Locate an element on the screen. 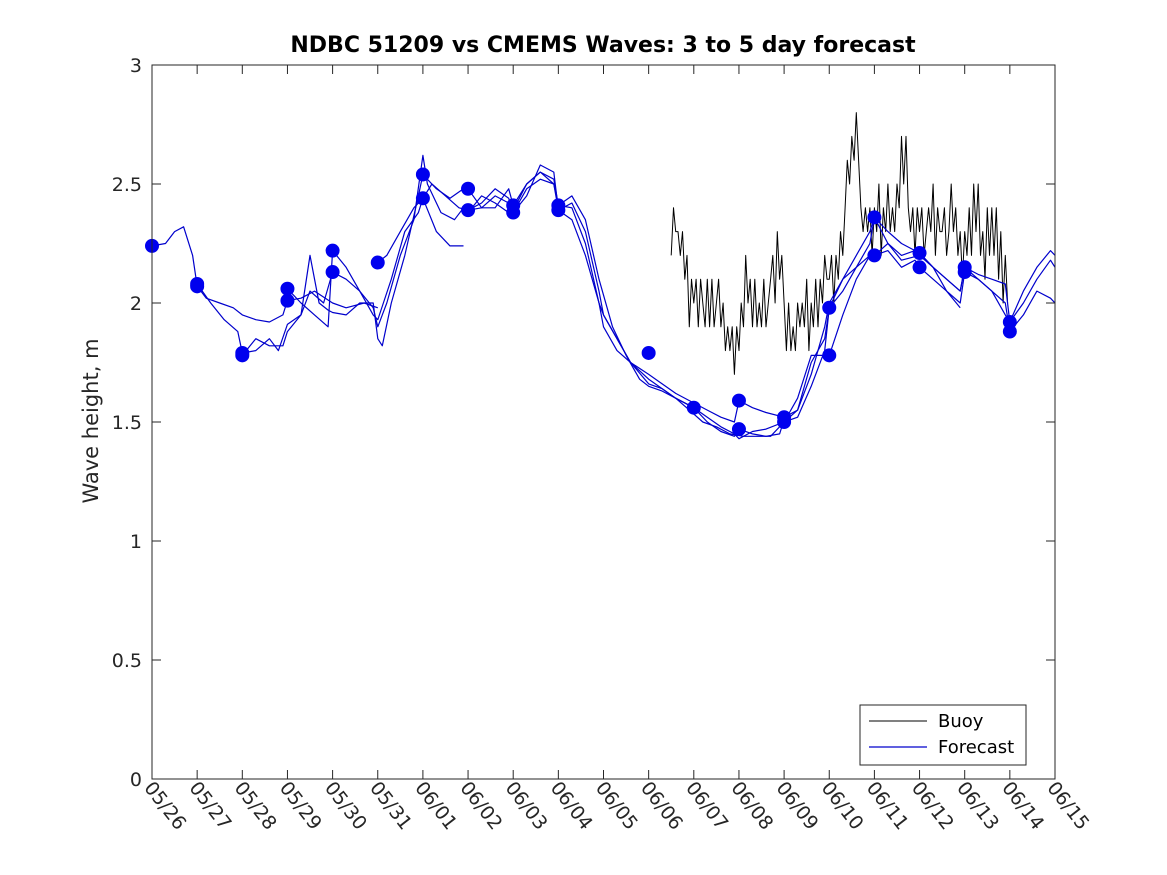 This screenshot has height=875, width=1167. x-tick-label: 06/11 is located at coordinates (887, 806).